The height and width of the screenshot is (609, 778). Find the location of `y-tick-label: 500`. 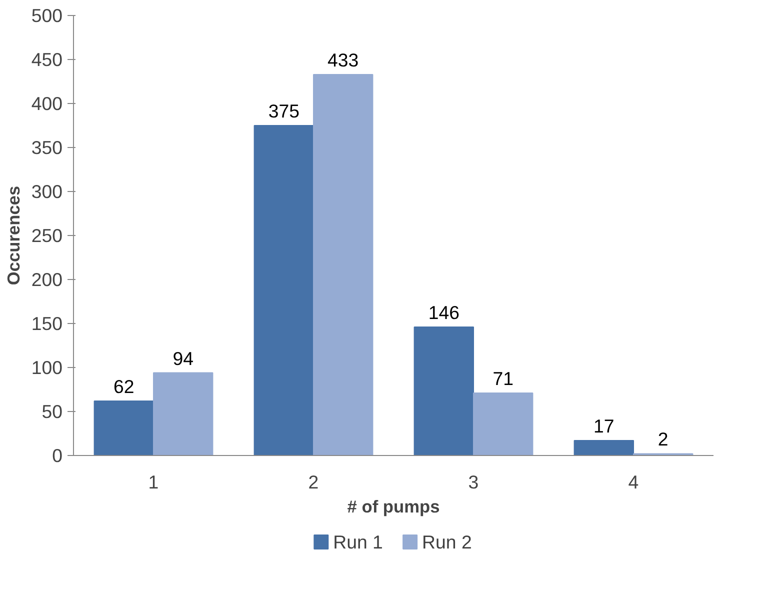

y-tick-label: 500 is located at coordinates (47, 15).